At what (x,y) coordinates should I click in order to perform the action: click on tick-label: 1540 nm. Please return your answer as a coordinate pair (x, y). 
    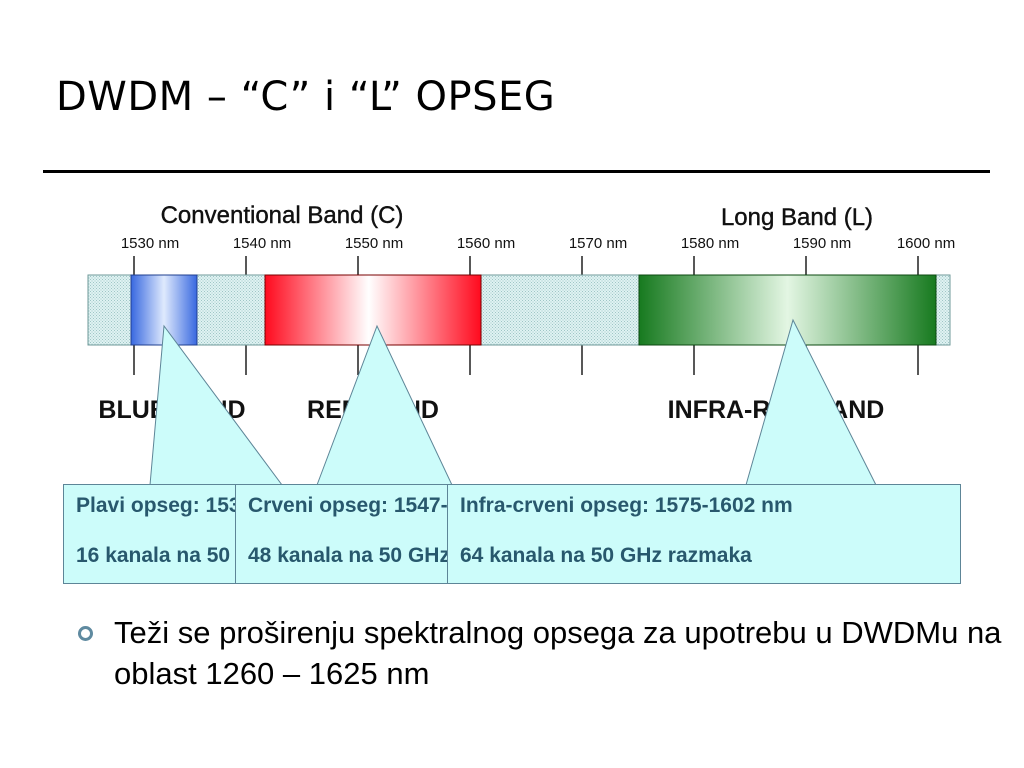
    Looking at the image, I should click on (262, 243).